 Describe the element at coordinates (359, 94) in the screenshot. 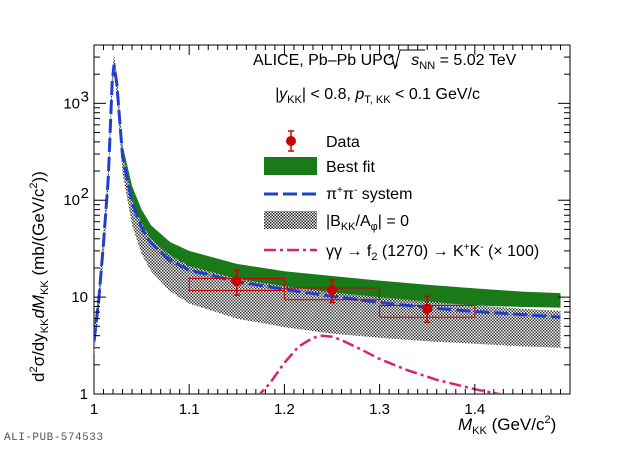

I see `cut-pt-pre: p` at that location.